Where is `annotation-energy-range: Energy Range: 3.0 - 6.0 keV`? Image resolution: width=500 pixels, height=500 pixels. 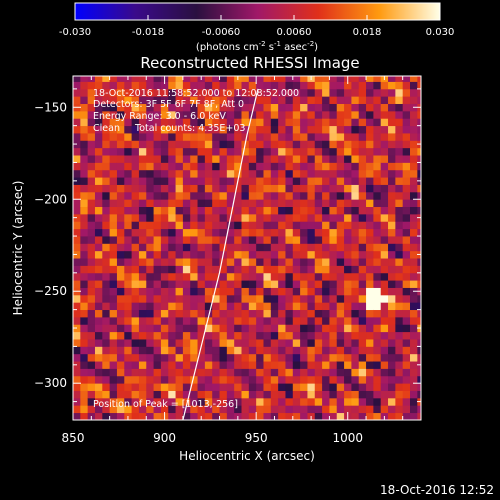
annotation-energy-range: Energy Range: 3.0 - 6.0 keV is located at coordinates (159, 116).